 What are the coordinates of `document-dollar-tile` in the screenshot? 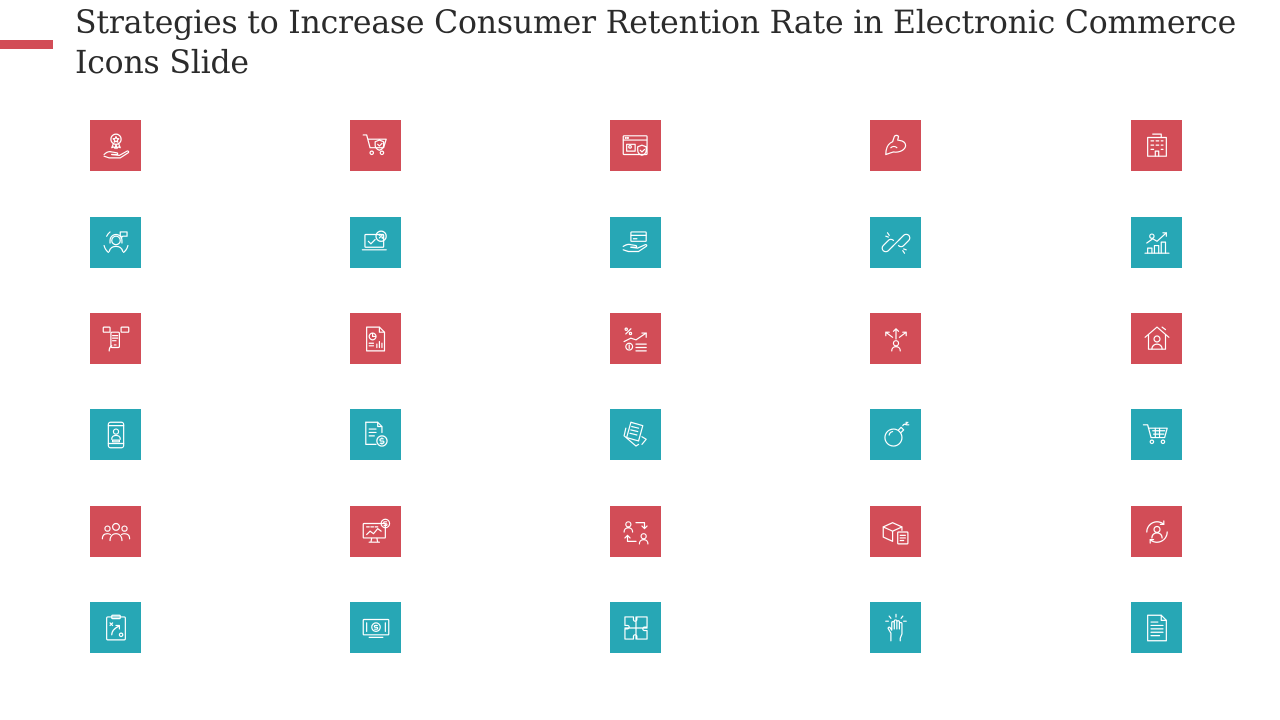 It's located at (375, 434).